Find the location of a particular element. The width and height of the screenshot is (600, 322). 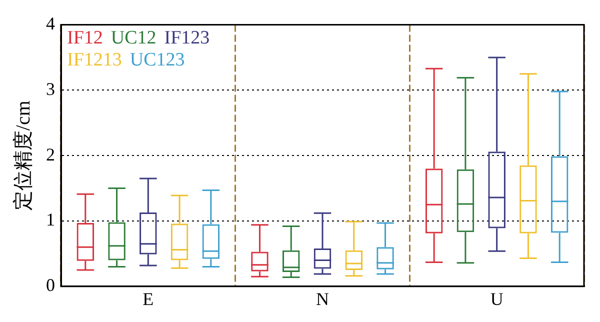

y-tick-label: 2 is located at coordinates (50, 154).